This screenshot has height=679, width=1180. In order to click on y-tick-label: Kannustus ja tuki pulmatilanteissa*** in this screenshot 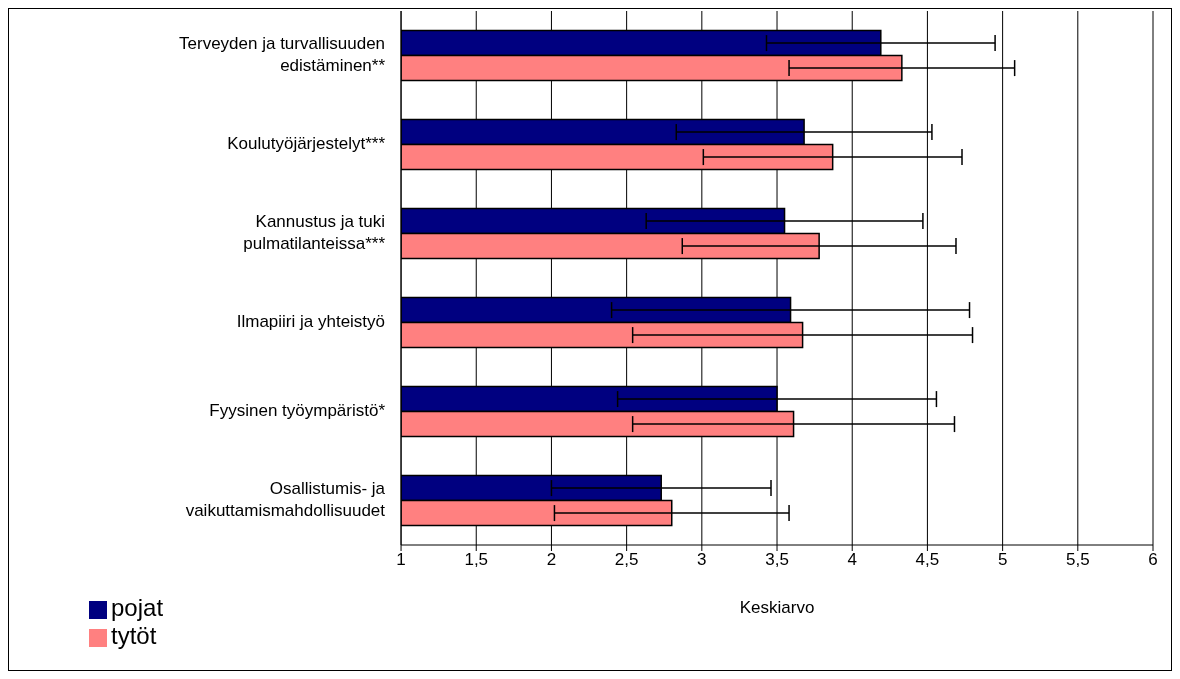, I will do `click(314, 232)`.